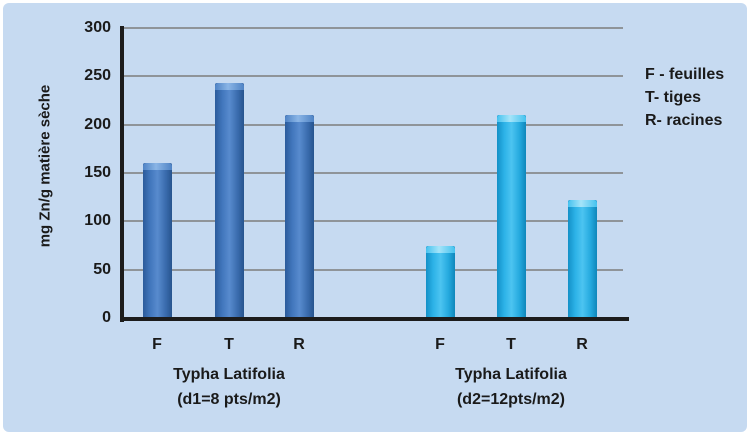 The image size is (750, 435). What do you see at coordinates (97, 221) in the screenshot?
I see `y-tick-label-100: 100` at bounding box center [97, 221].